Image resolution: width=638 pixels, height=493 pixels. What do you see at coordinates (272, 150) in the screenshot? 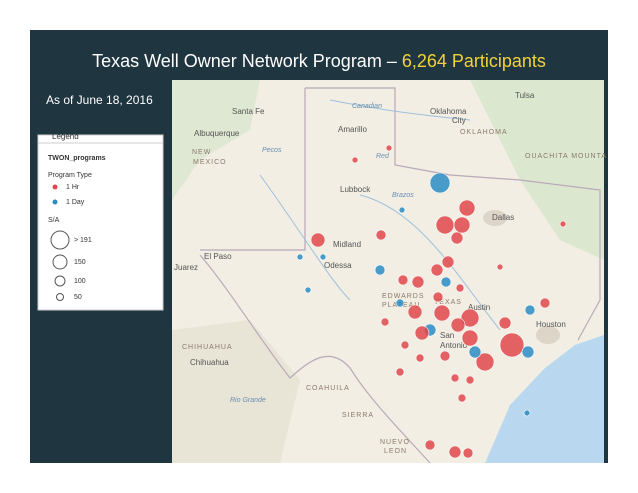
I see `map-label: Pecos` at bounding box center [272, 150].